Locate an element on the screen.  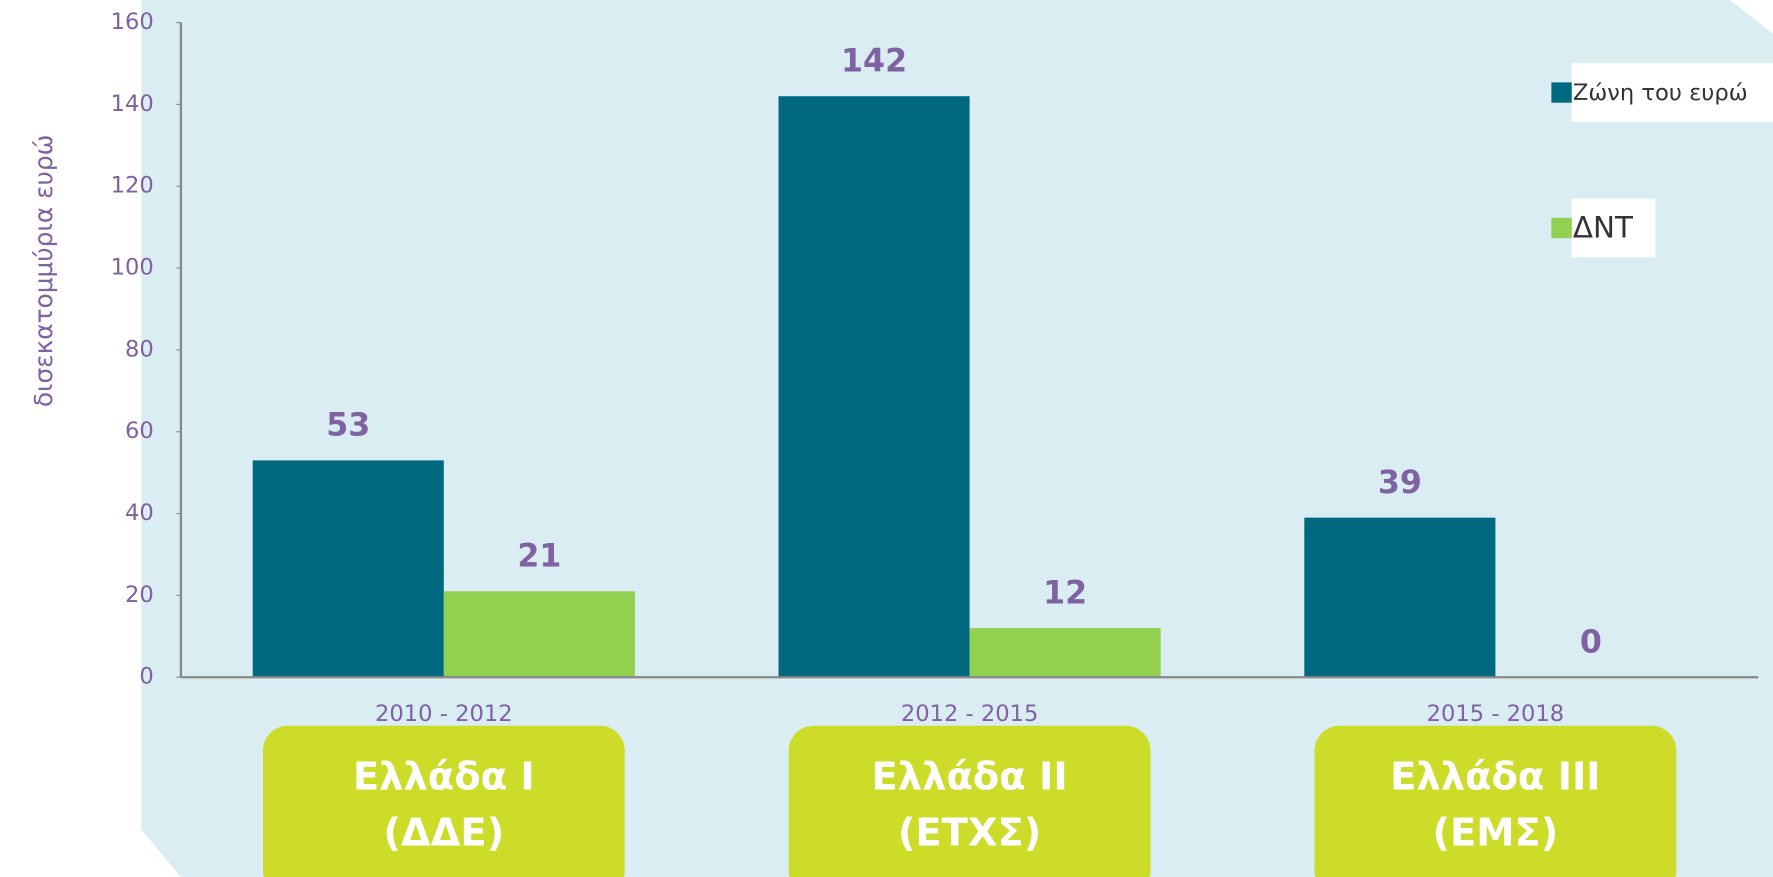
y-tick-label: 100 is located at coordinates (132, 268).